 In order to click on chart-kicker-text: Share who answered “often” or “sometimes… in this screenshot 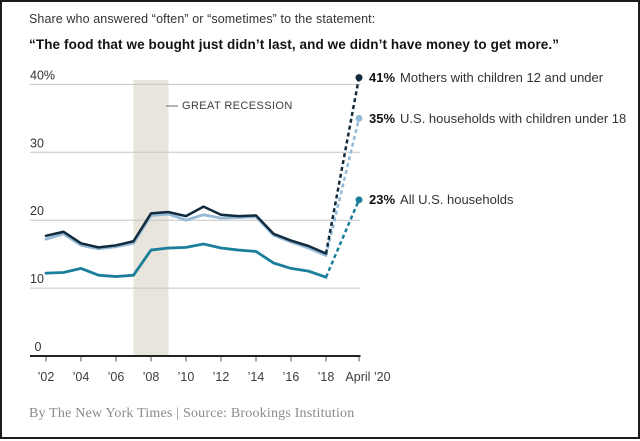, I will do `click(202, 19)`.